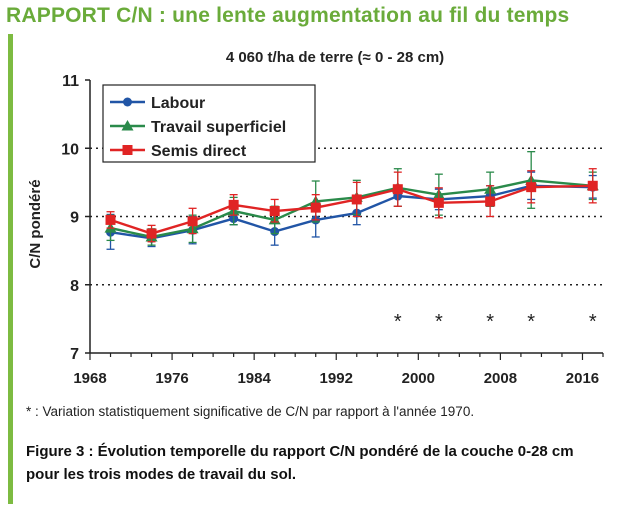 The width and height of the screenshot is (618, 509). What do you see at coordinates (70, 149) in the screenshot?
I see `y-tick-label: 10` at bounding box center [70, 149].